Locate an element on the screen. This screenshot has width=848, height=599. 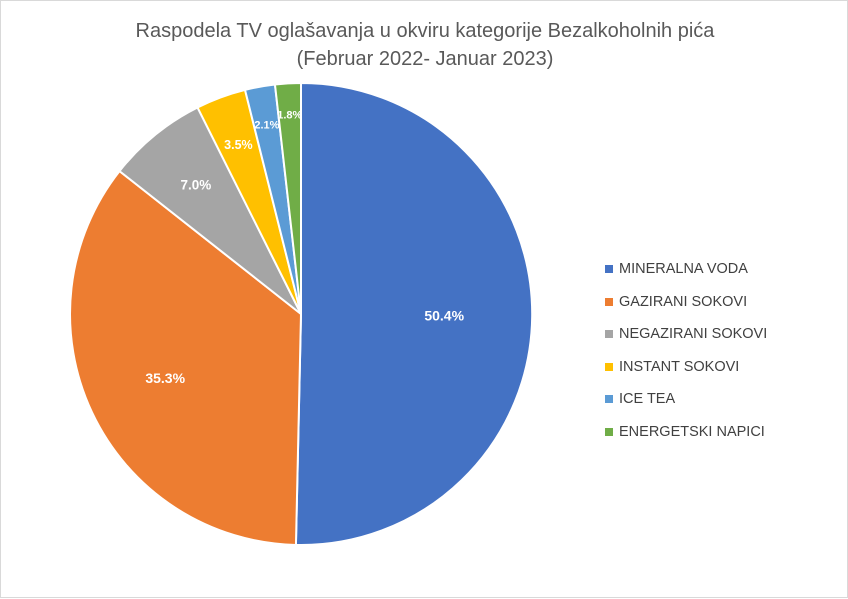
data-label-negazirani-sokovi: 7.0% is located at coordinates (196, 185).